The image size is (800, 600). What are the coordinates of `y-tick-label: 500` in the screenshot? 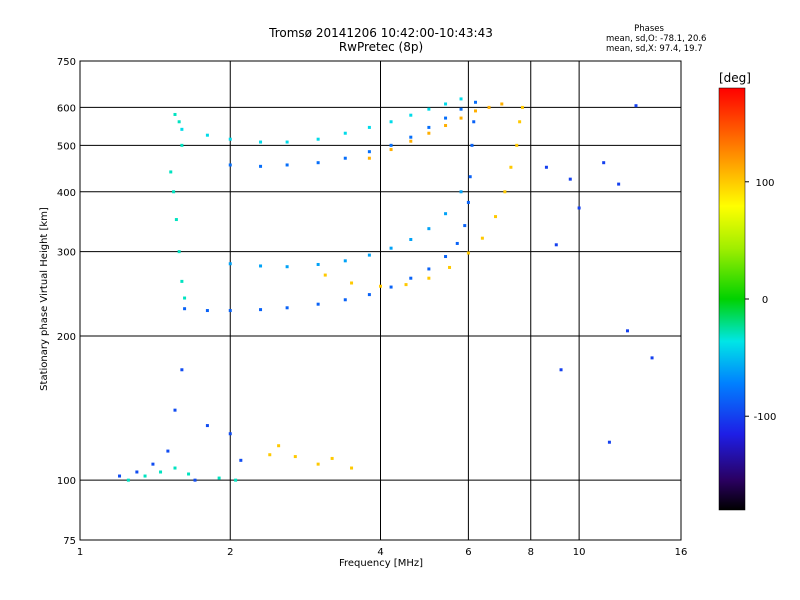 It's located at (66, 146).